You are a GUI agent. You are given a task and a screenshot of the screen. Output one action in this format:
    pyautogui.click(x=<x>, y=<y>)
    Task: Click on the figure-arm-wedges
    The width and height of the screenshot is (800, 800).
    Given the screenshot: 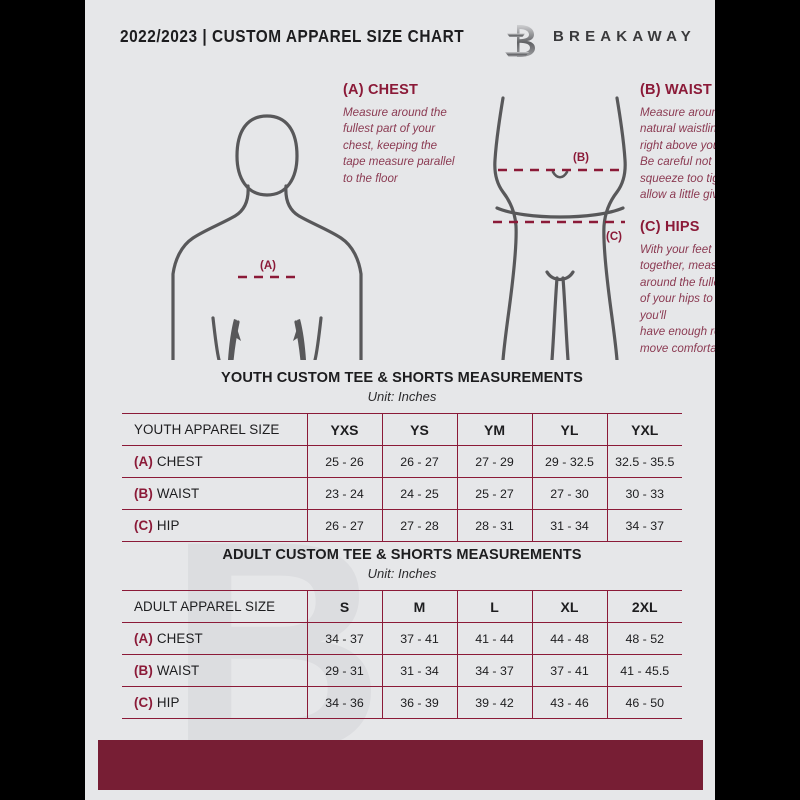 What is the action you would take?
    pyautogui.click(x=267, y=339)
    